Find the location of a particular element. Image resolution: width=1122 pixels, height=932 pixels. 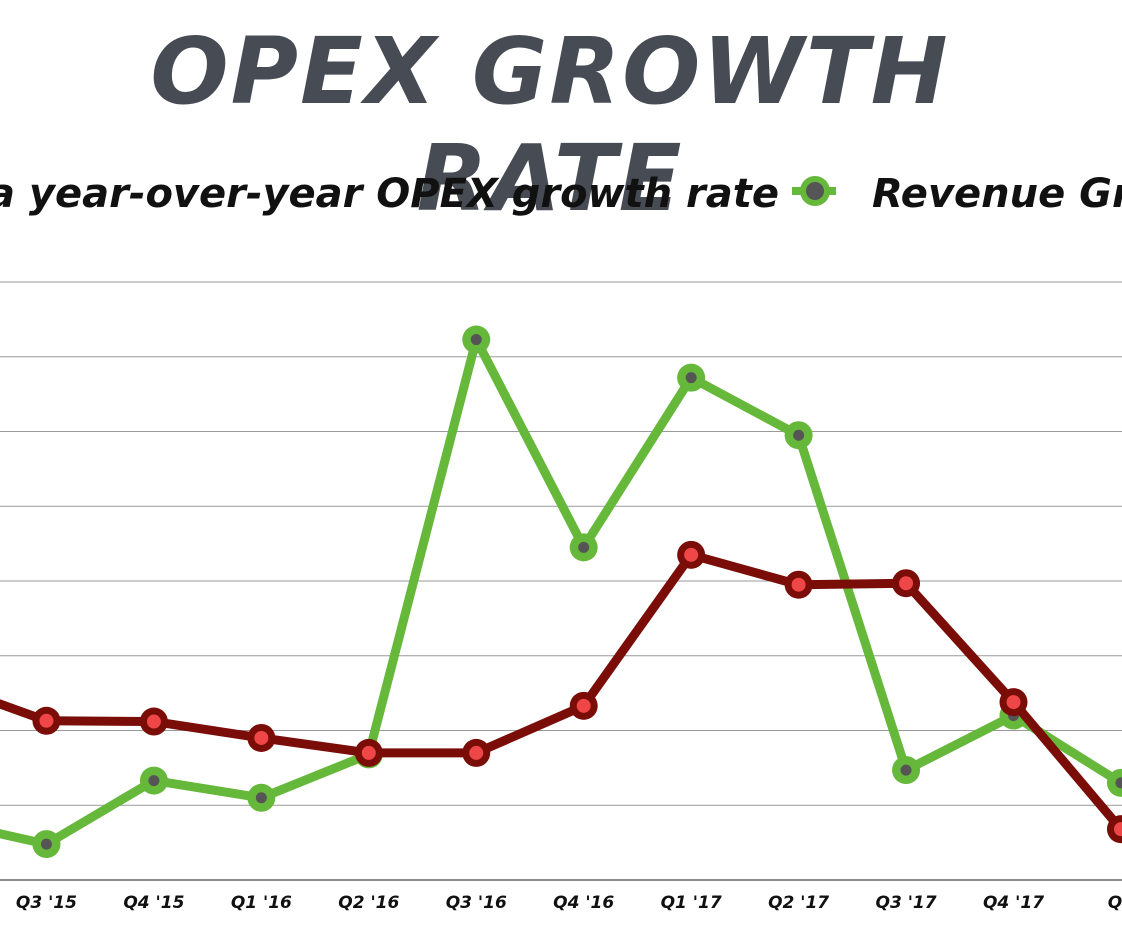

x-tick-label: Q3 '17 is located at coordinates (906, 903).